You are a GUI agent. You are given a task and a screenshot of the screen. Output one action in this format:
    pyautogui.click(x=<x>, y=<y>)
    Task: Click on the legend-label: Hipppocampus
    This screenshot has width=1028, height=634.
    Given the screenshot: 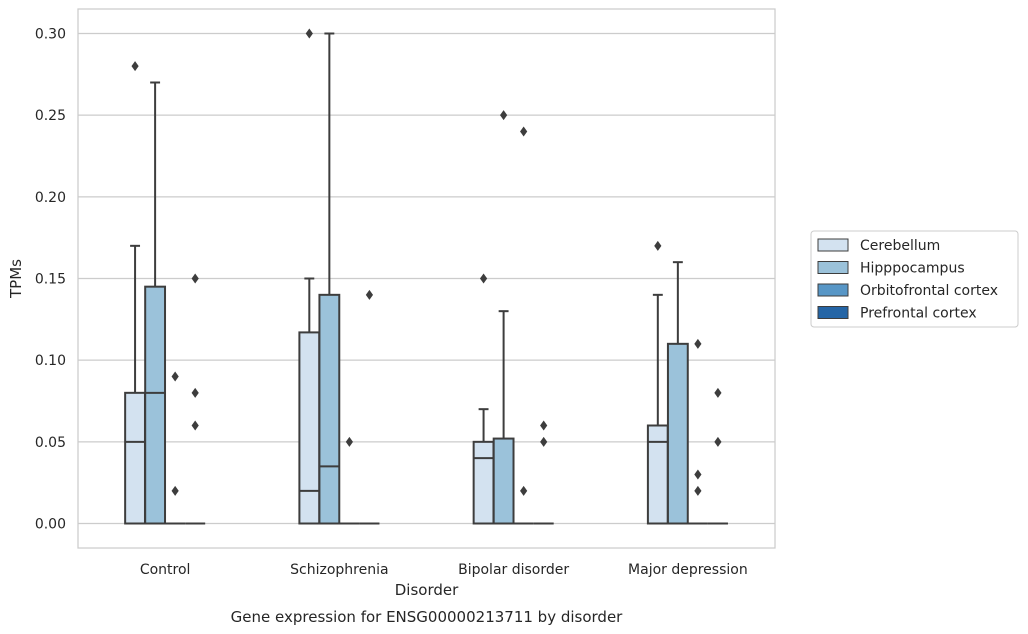 What is the action you would take?
    pyautogui.click(x=912, y=269)
    